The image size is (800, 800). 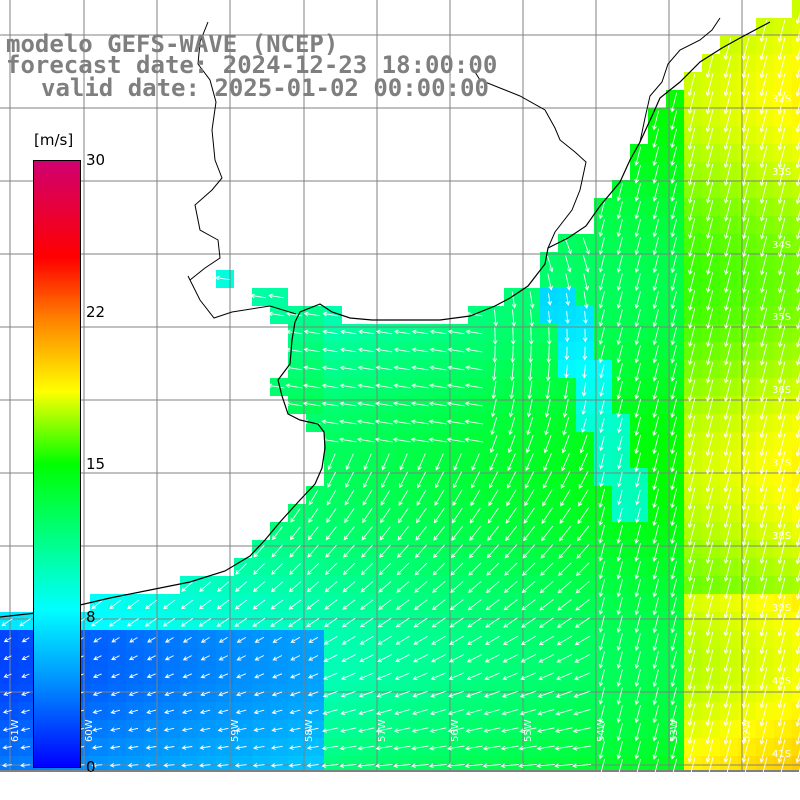 I want to click on lon-label: 59W, so click(x=235, y=730).